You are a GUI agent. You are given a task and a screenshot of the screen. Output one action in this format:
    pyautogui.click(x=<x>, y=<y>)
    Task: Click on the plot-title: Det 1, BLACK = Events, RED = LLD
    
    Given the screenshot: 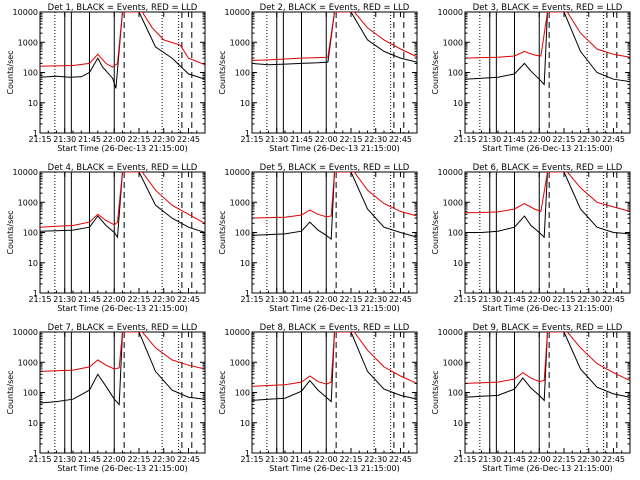 What is the action you would take?
    pyautogui.click(x=123, y=8)
    